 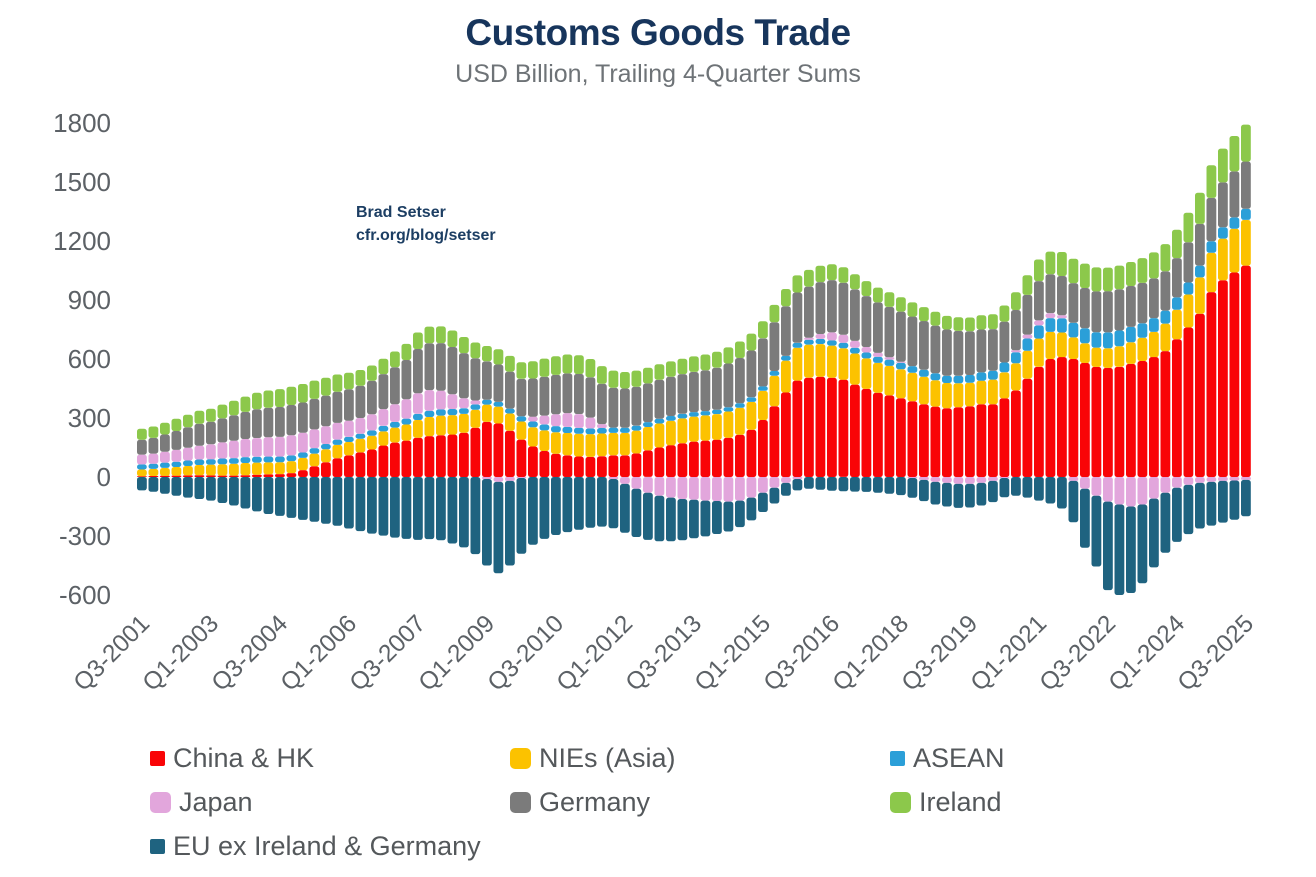 What do you see at coordinates (426, 236) in the screenshot?
I see `annotation-link: cfr.org/blog/setser` at bounding box center [426, 236].